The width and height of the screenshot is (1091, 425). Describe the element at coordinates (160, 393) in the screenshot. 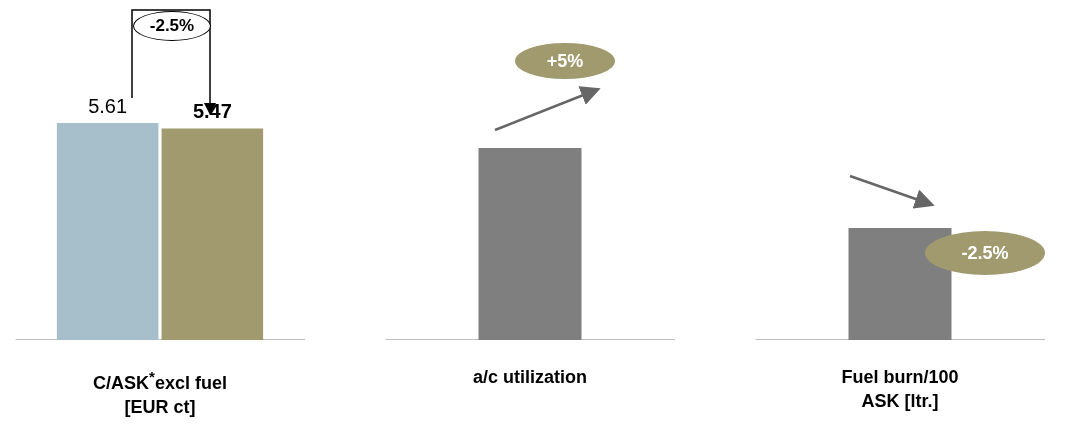

I see `x-axis-title: C/ASK$^{*}$excl fuel [EUR ct]` at that location.